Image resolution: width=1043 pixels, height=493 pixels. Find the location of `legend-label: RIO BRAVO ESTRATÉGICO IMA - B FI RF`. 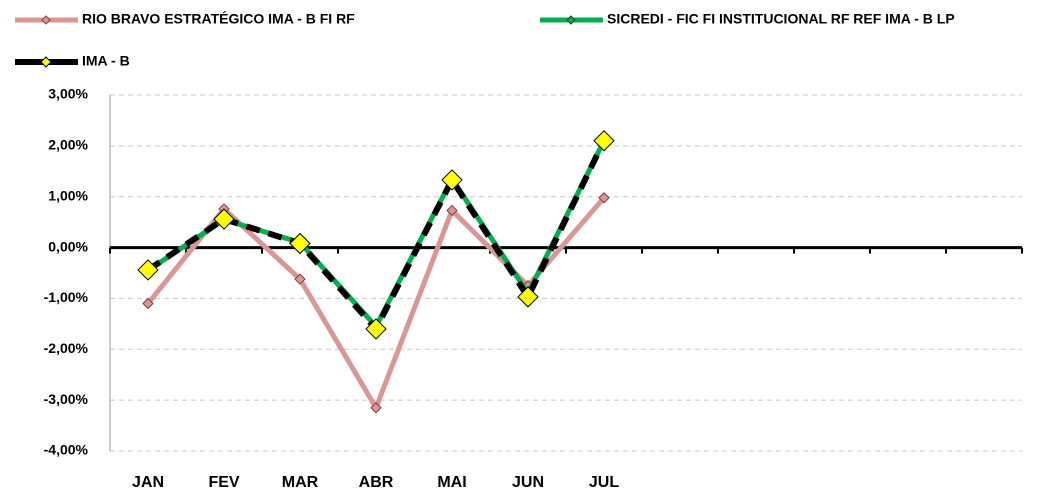

legend-label: RIO BRAVO ESTRATÉGICO IMA - B FI RF is located at coordinates (218, 19).